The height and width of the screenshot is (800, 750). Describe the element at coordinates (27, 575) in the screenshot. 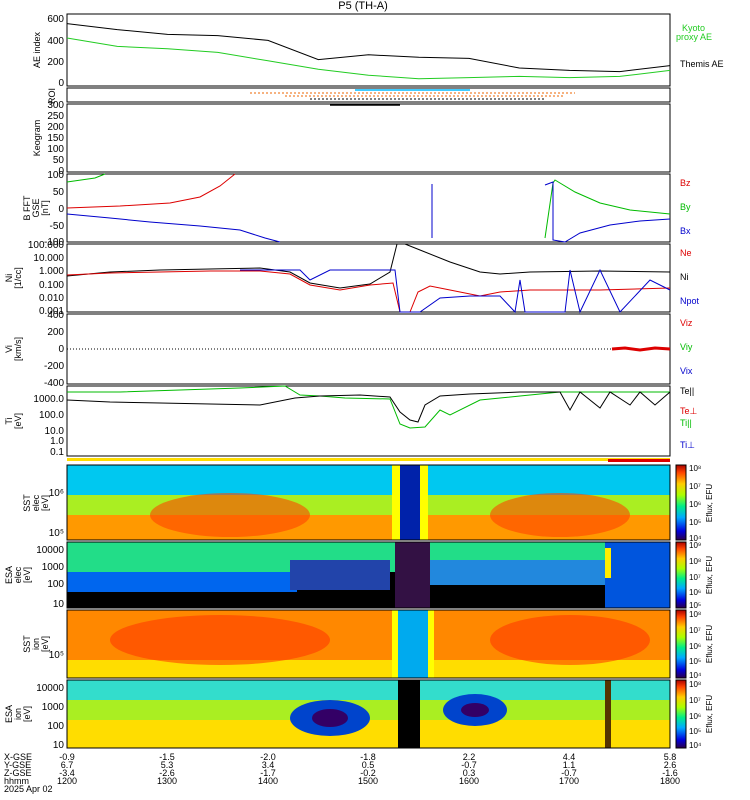

I see `esa-e-ylabel-3: [eV]` at that location.